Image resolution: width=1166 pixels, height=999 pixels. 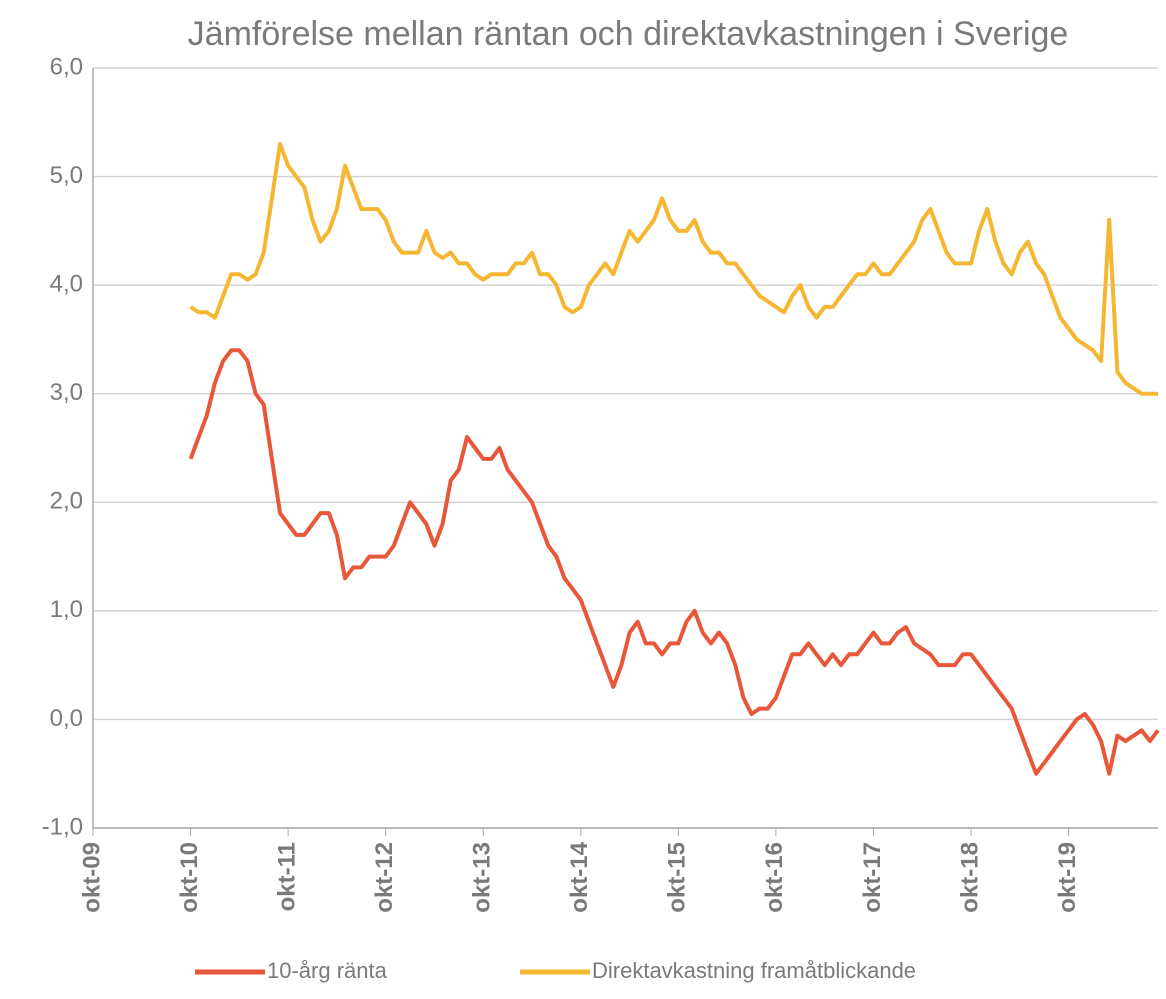 I want to click on y-tick-label: 4,0, so click(x=66, y=283).